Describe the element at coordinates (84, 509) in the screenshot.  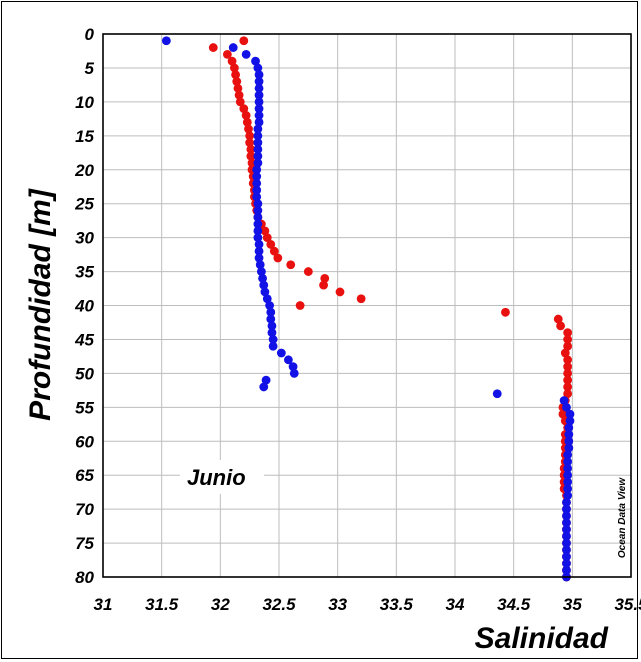
I see `y-tick-label: 70` at that location.